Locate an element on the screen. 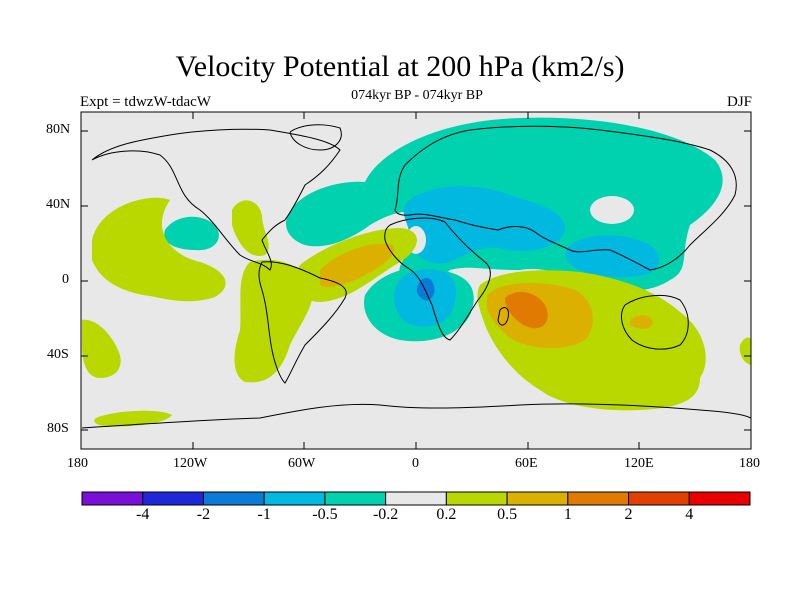 This screenshot has width=800, height=600. contour-yg-npacific is located at coordinates (159, 249).